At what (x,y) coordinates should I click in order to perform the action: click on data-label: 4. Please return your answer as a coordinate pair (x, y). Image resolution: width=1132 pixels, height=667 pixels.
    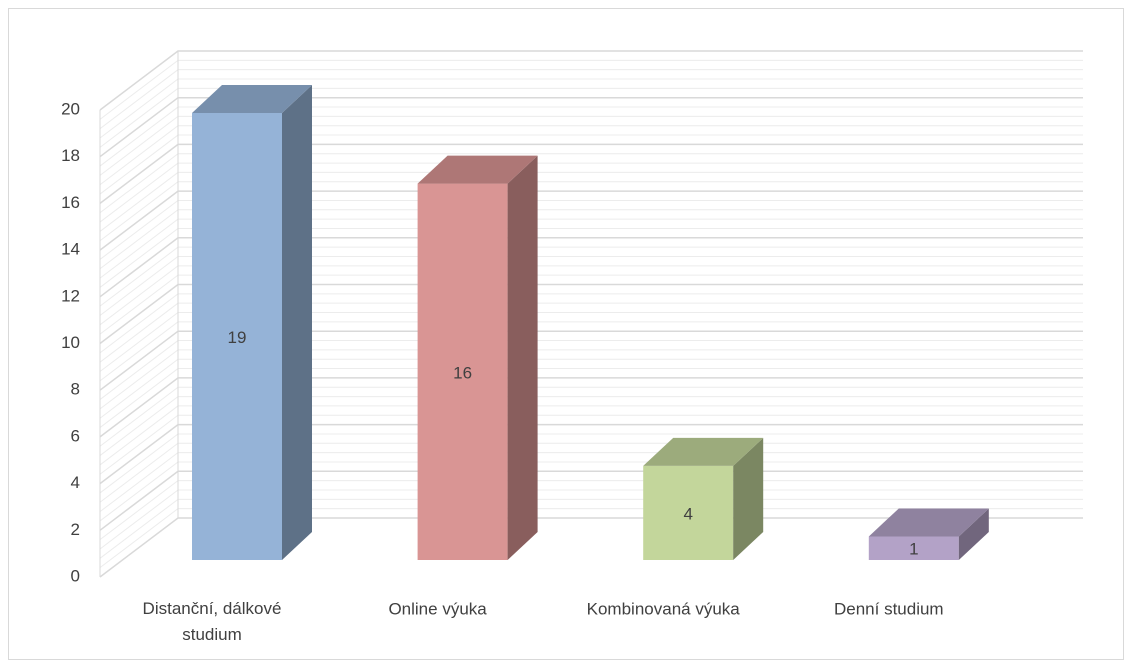
    Looking at the image, I should click on (687, 513).